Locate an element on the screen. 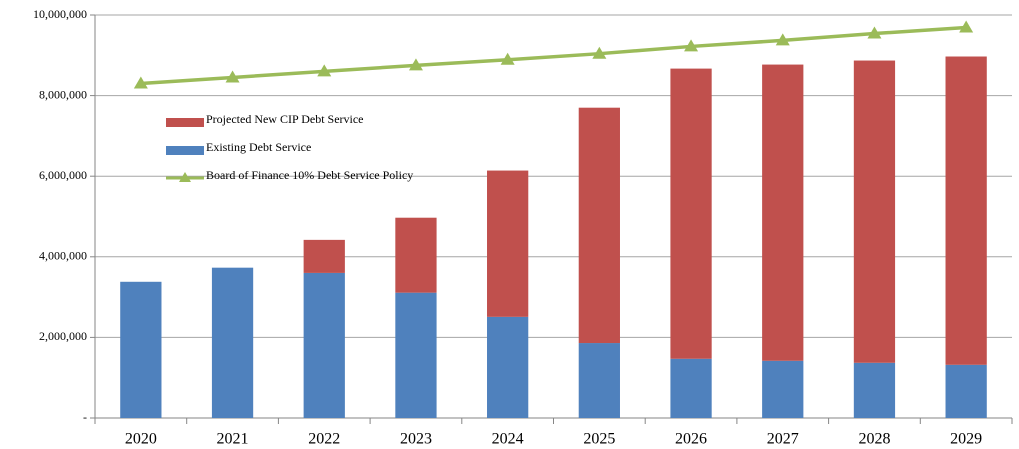 This screenshot has width=1019, height=449. legend-label: Existing Debt Service is located at coordinates (258, 147).